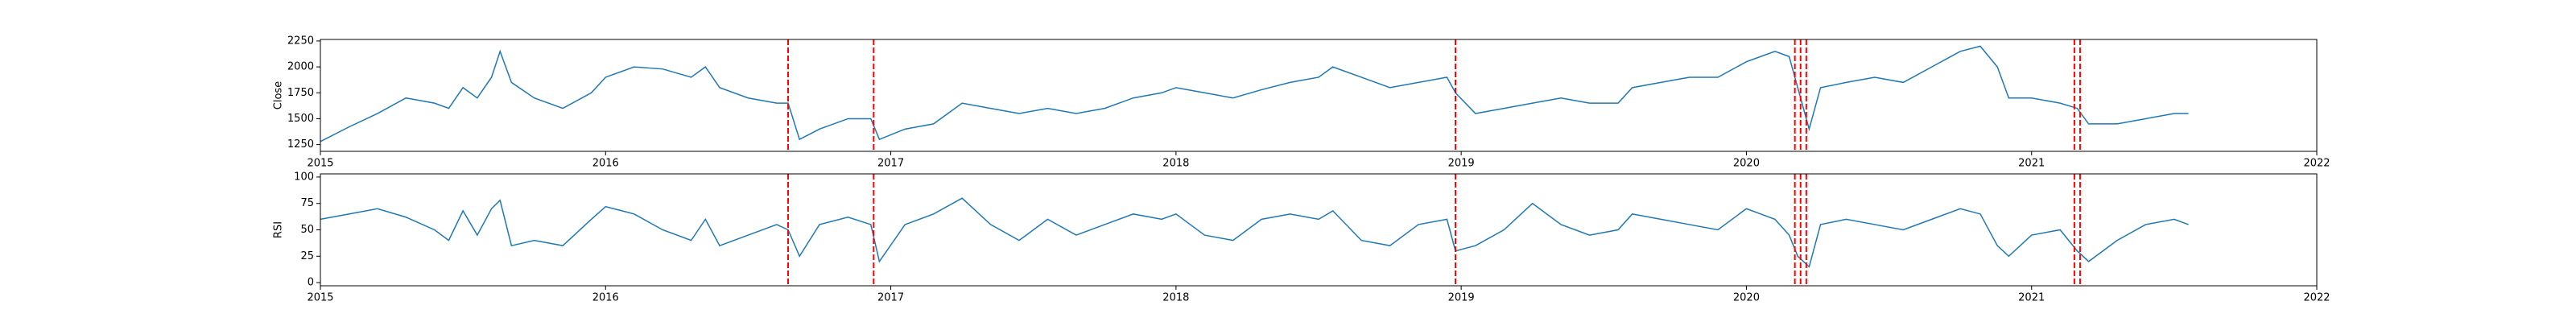 This screenshot has height=322, width=2576. Describe the element at coordinates (307, 203) in the screenshot. I see `y-tick-label: 75` at that location.